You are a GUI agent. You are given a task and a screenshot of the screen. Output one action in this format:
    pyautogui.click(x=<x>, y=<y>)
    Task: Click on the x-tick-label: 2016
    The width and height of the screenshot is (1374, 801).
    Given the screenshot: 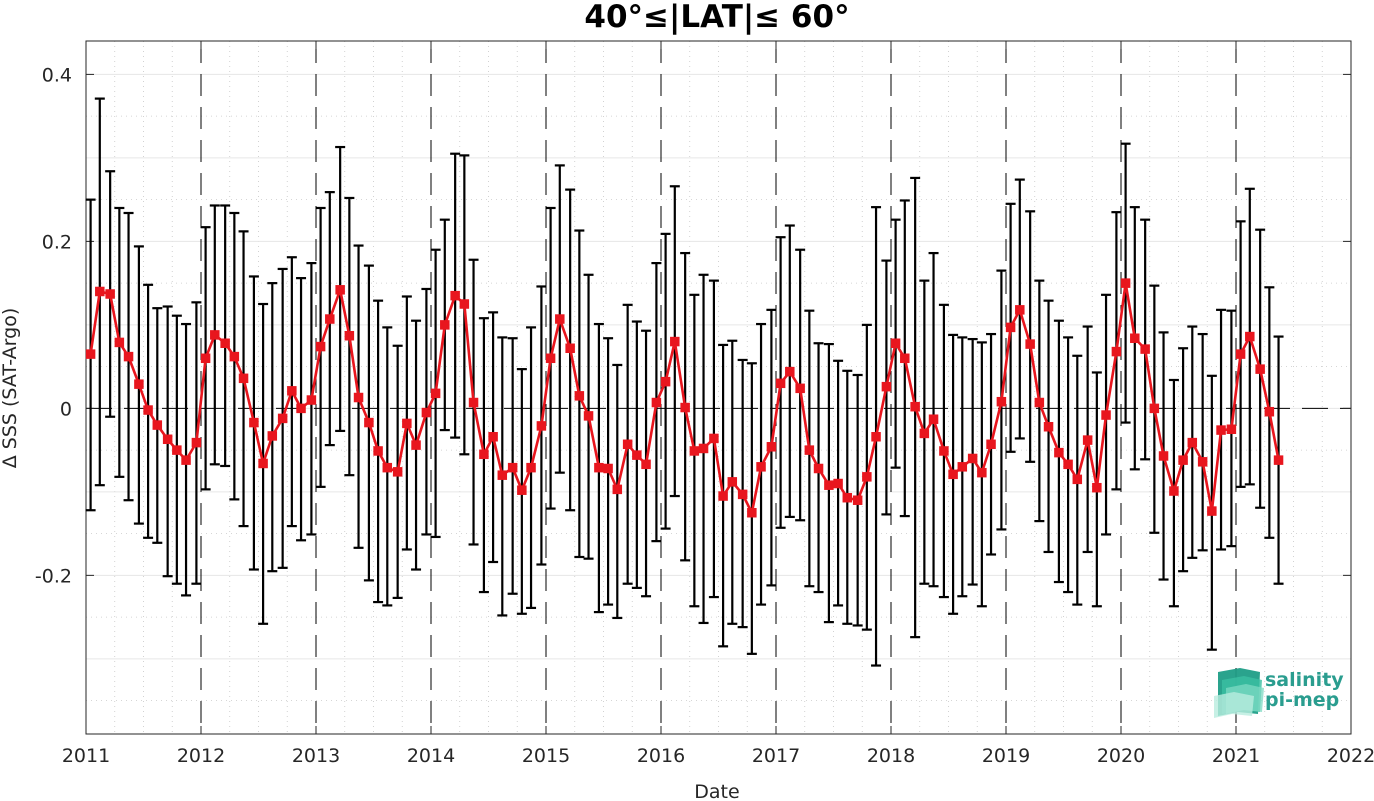 What is the action you would take?
    pyautogui.click(x=661, y=756)
    